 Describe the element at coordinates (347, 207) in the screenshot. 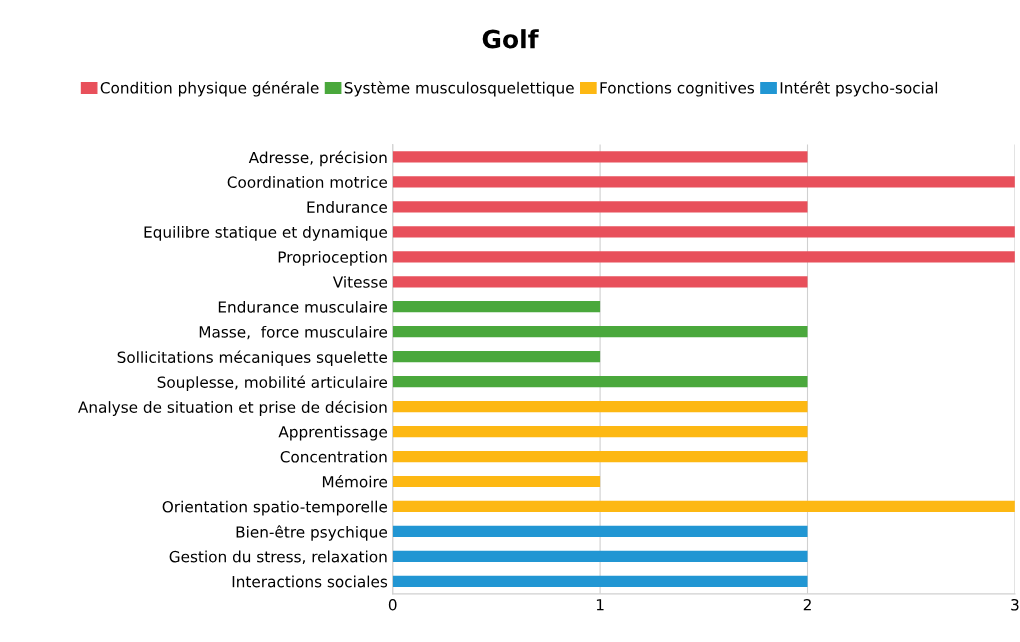

I see `y-tick-label: Endurance` at that location.